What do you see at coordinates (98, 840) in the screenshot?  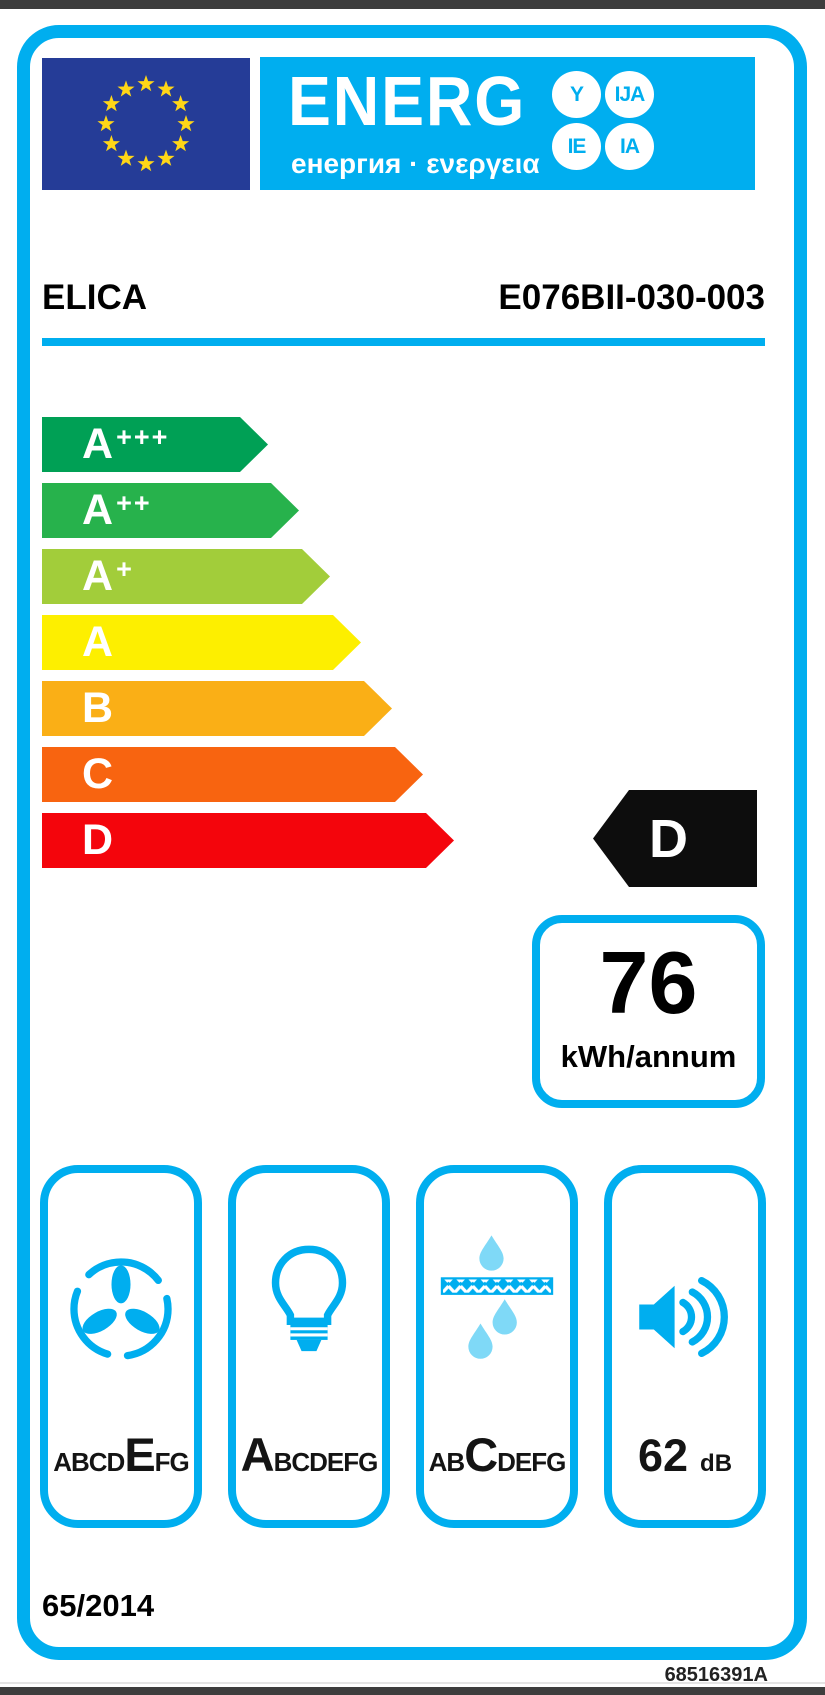 I see `rating-letter: D` at bounding box center [98, 840].